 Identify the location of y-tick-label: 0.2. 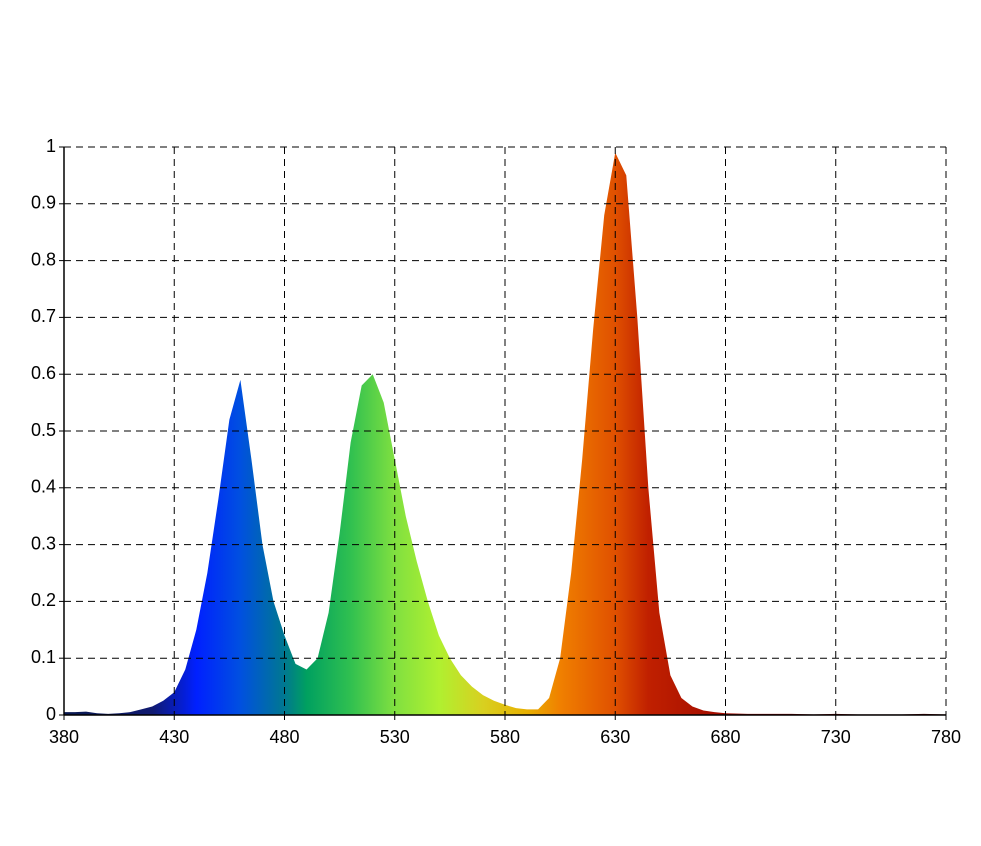
(43, 600).